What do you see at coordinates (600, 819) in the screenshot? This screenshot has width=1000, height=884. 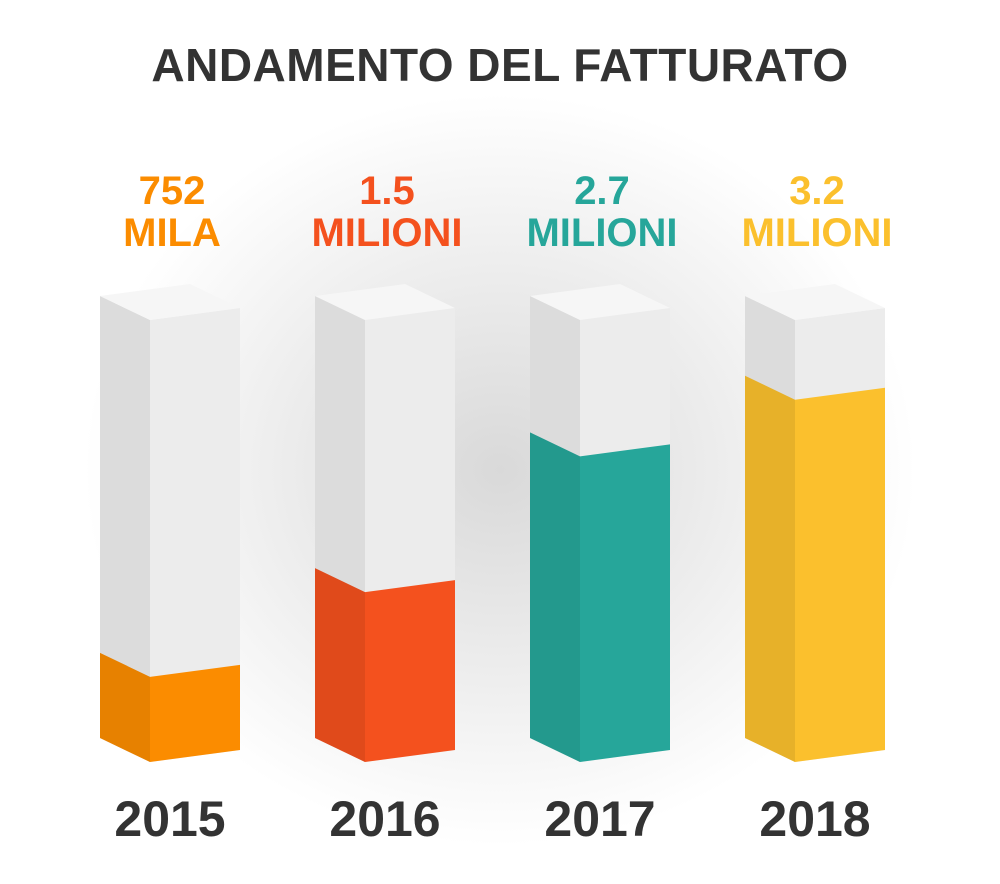 I see `x-tick-label: 2017` at bounding box center [600, 819].